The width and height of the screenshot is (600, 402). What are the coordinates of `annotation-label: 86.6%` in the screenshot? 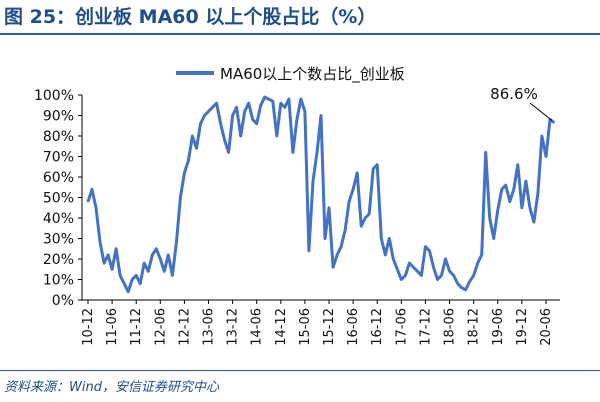 It's located at (514, 94).